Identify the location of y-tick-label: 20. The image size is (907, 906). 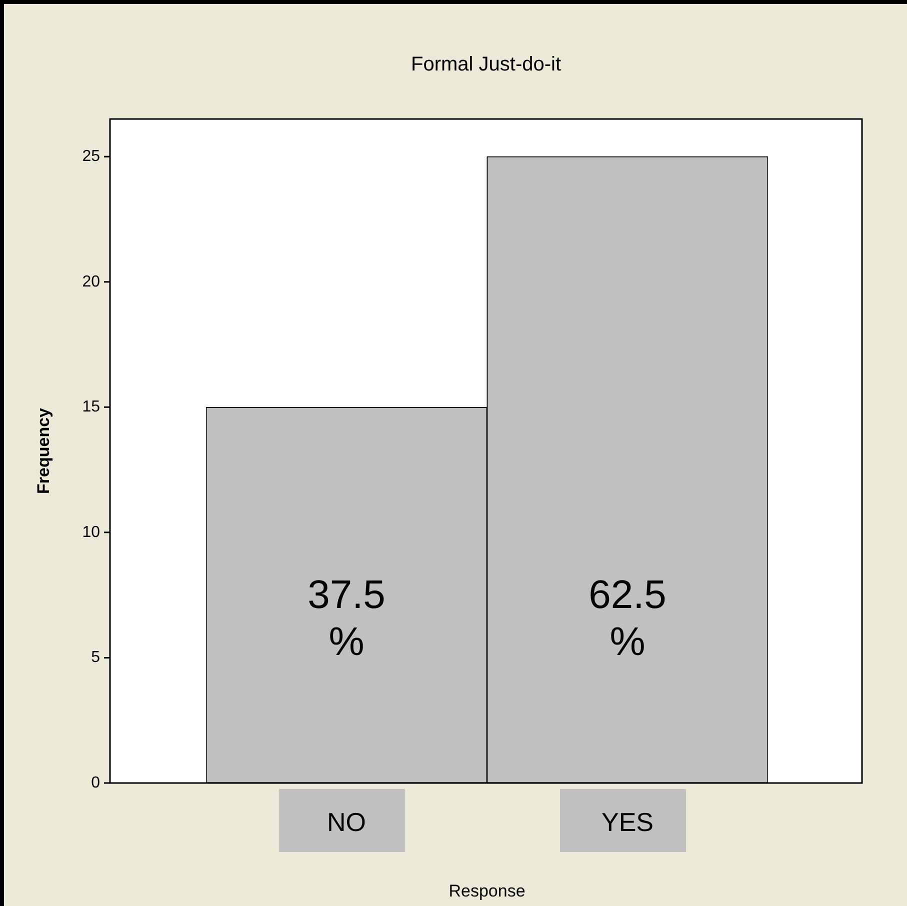
(91, 281).